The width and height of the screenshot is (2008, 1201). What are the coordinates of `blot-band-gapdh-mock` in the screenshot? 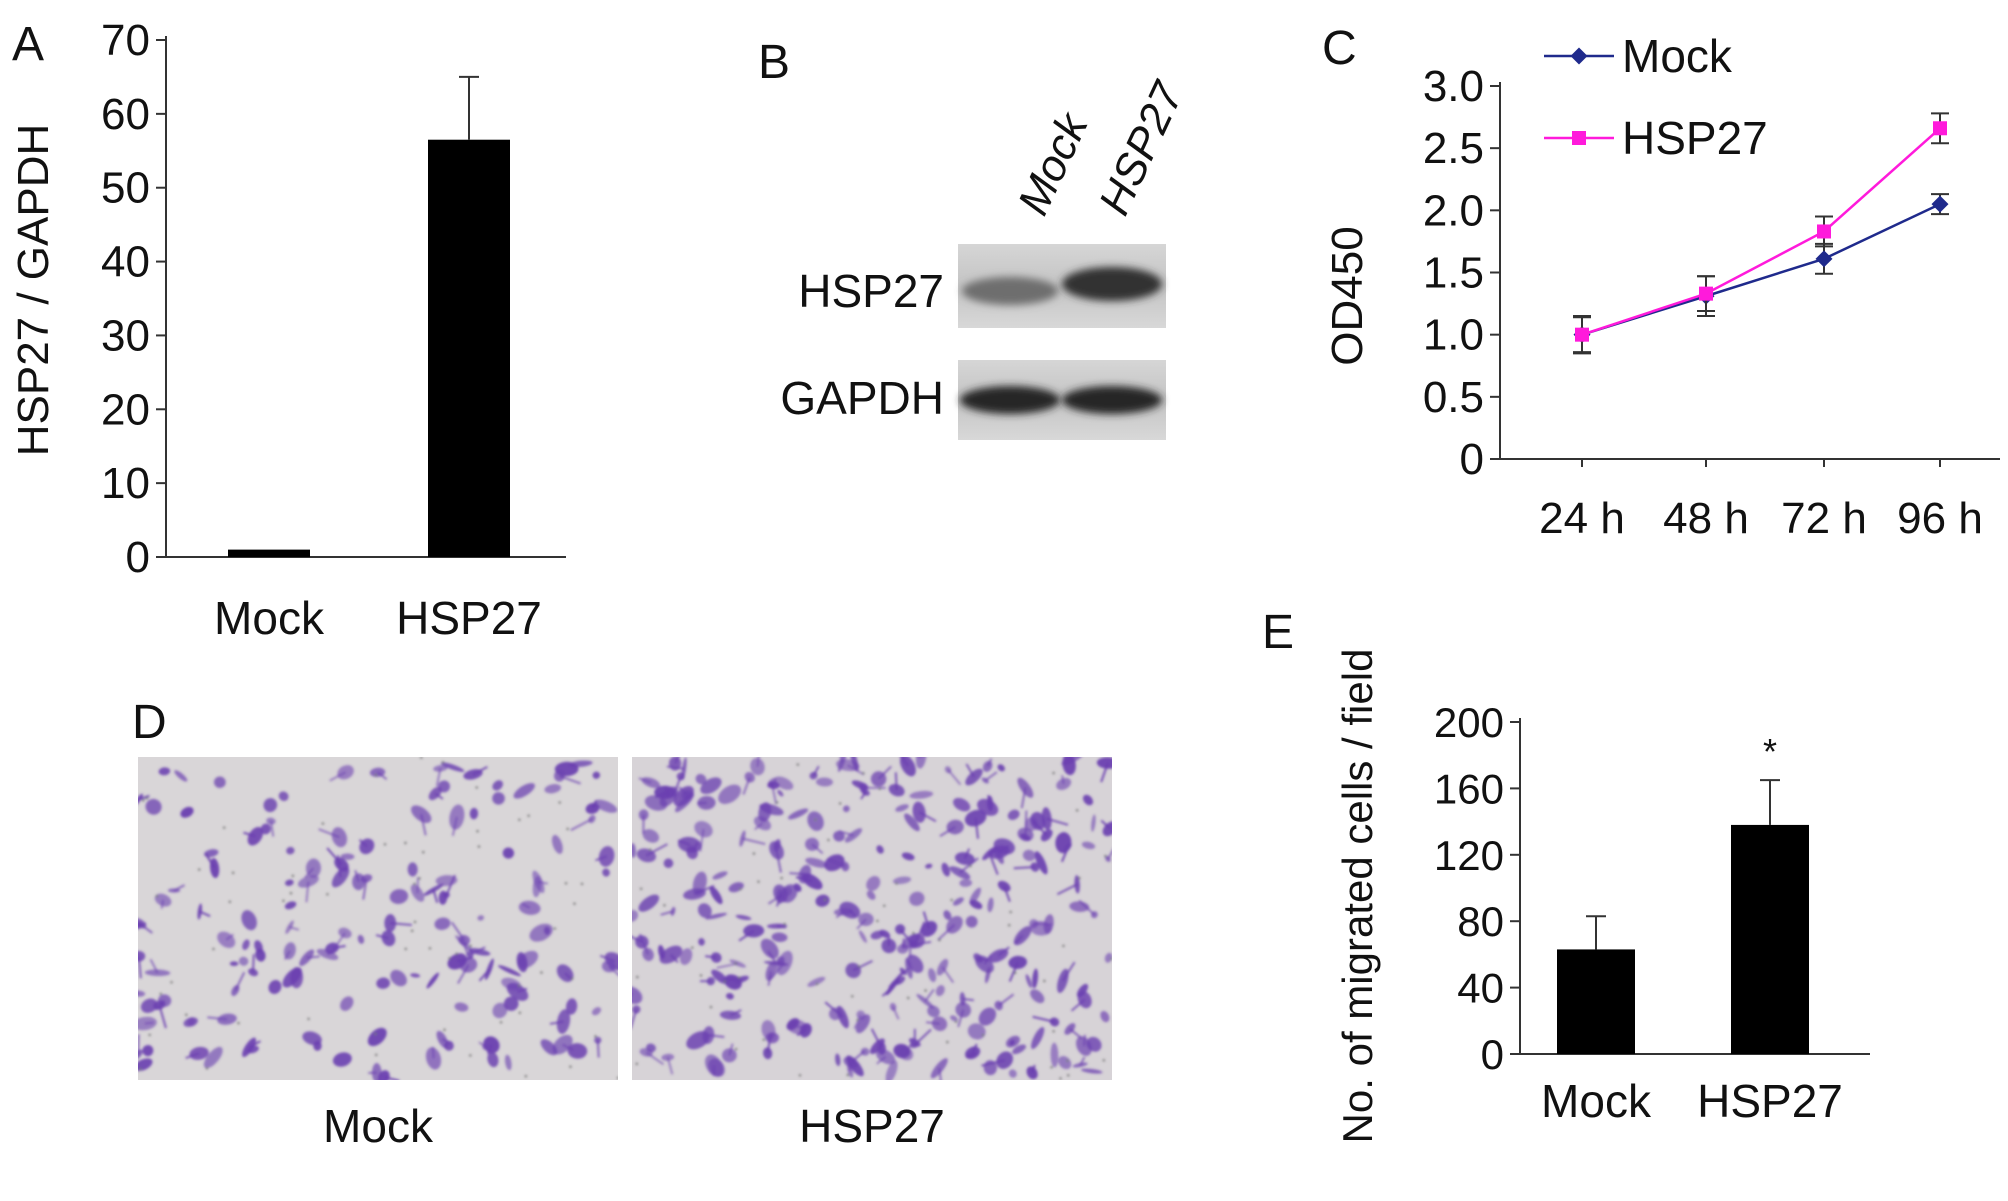 It's located at (1010, 400).